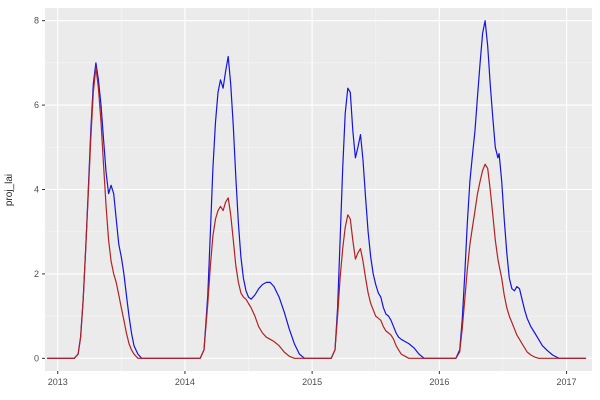 The height and width of the screenshot is (400, 600). What do you see at coordinates (9, 190) in the screenshot?
I see `y-axis-title: proj_lai` at bounding box center [9, 190].